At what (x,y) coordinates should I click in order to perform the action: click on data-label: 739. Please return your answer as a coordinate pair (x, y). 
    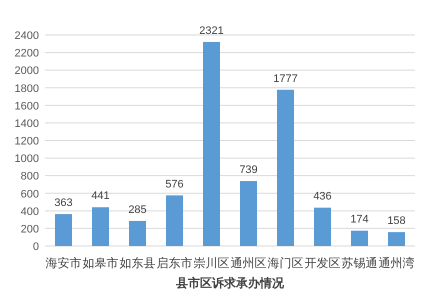
    Looking at the image, I should click on (248, 170).